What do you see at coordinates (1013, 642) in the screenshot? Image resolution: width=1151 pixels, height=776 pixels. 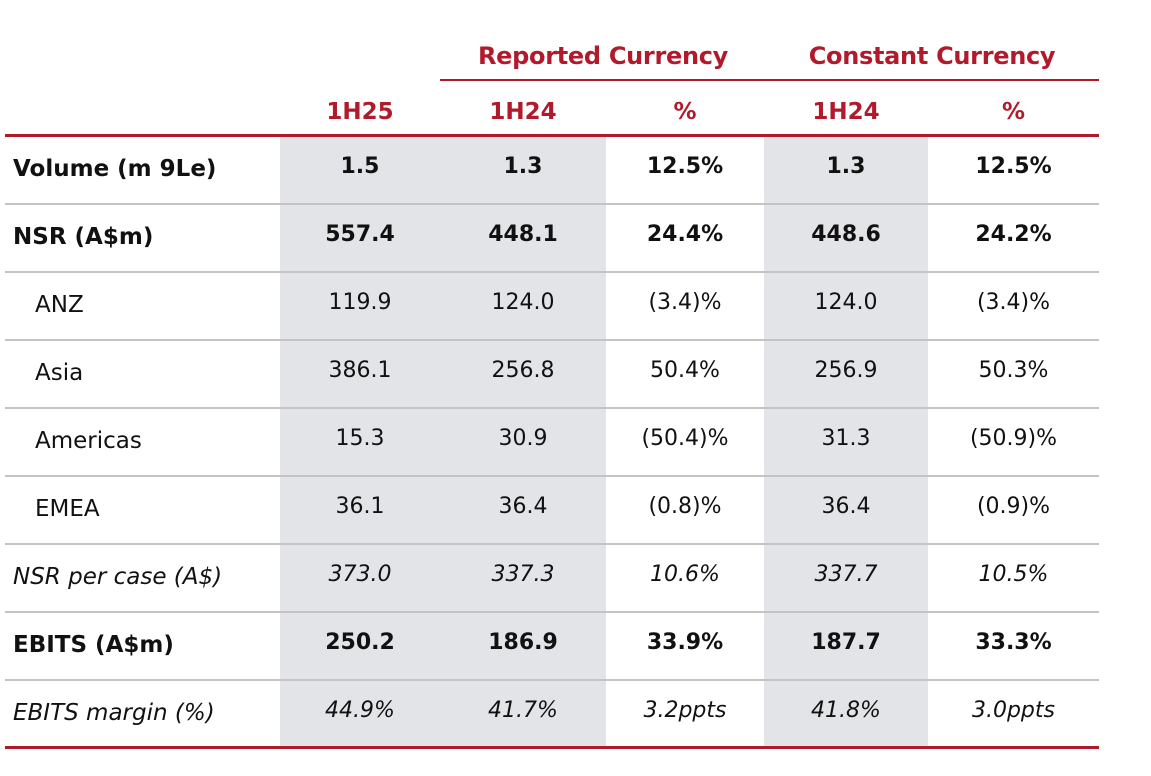 I see `value-constant-pct: 33.3%` at bounding box center [1013, 642].